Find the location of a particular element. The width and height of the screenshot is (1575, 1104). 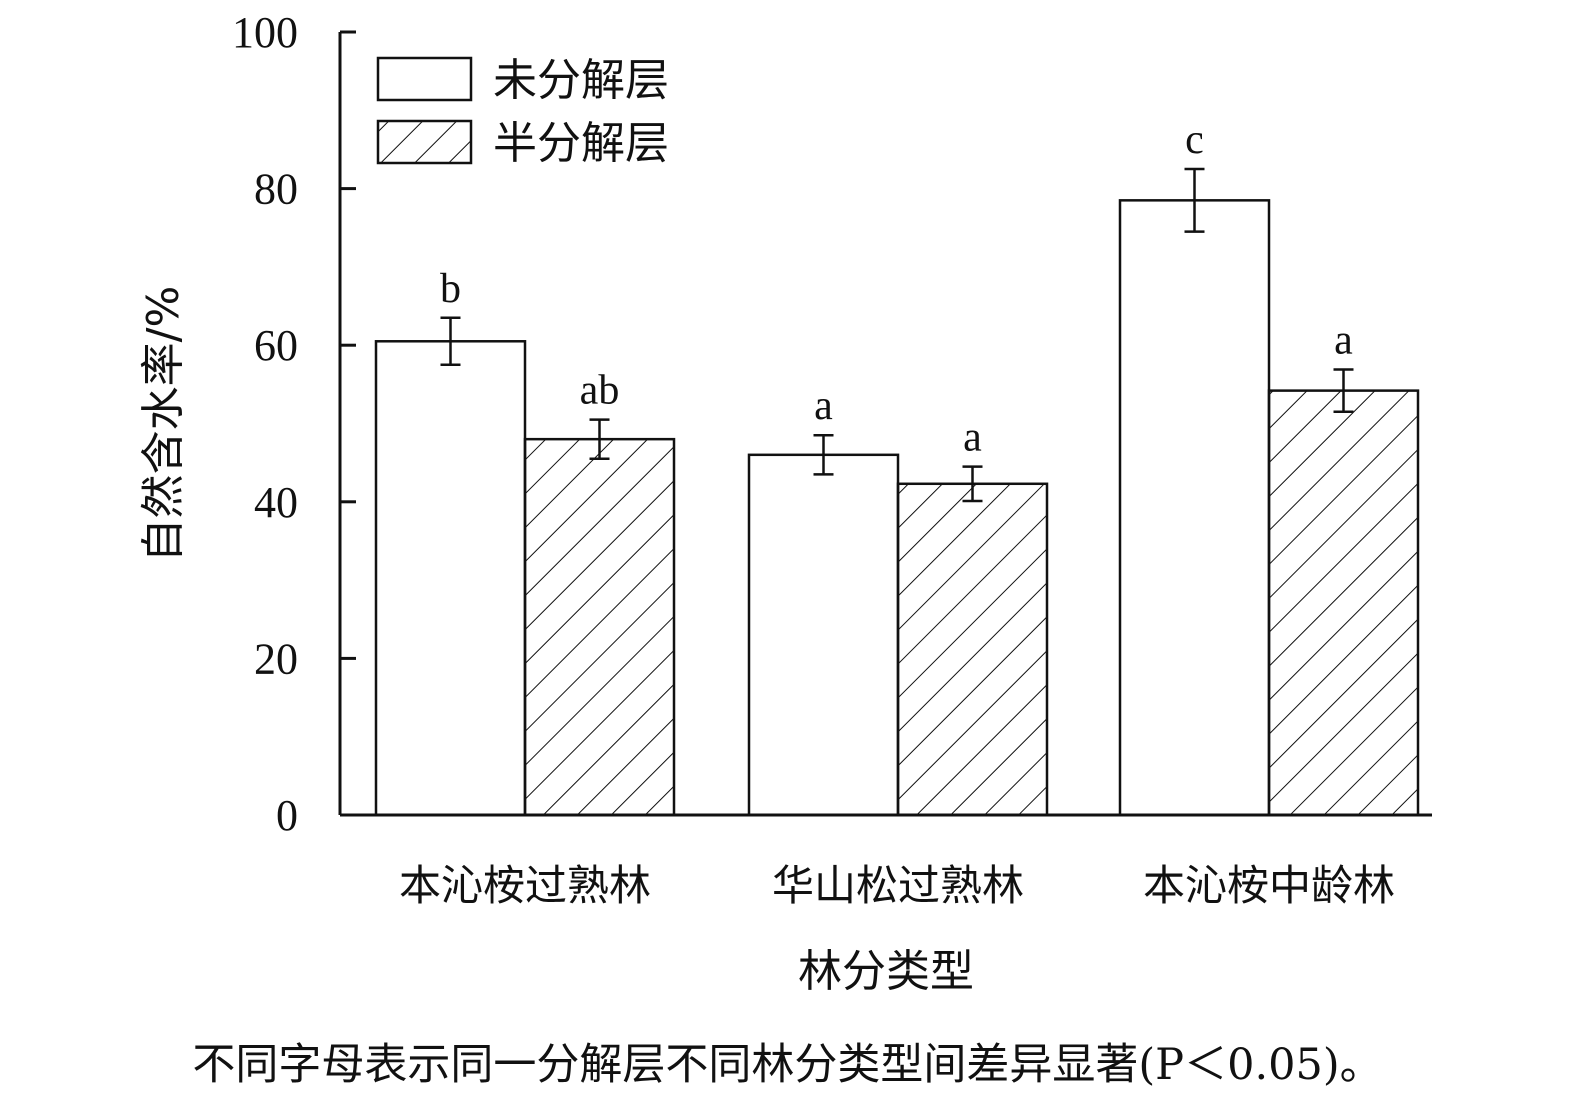

significance-letter: c is located at coordinates (1194, 140).